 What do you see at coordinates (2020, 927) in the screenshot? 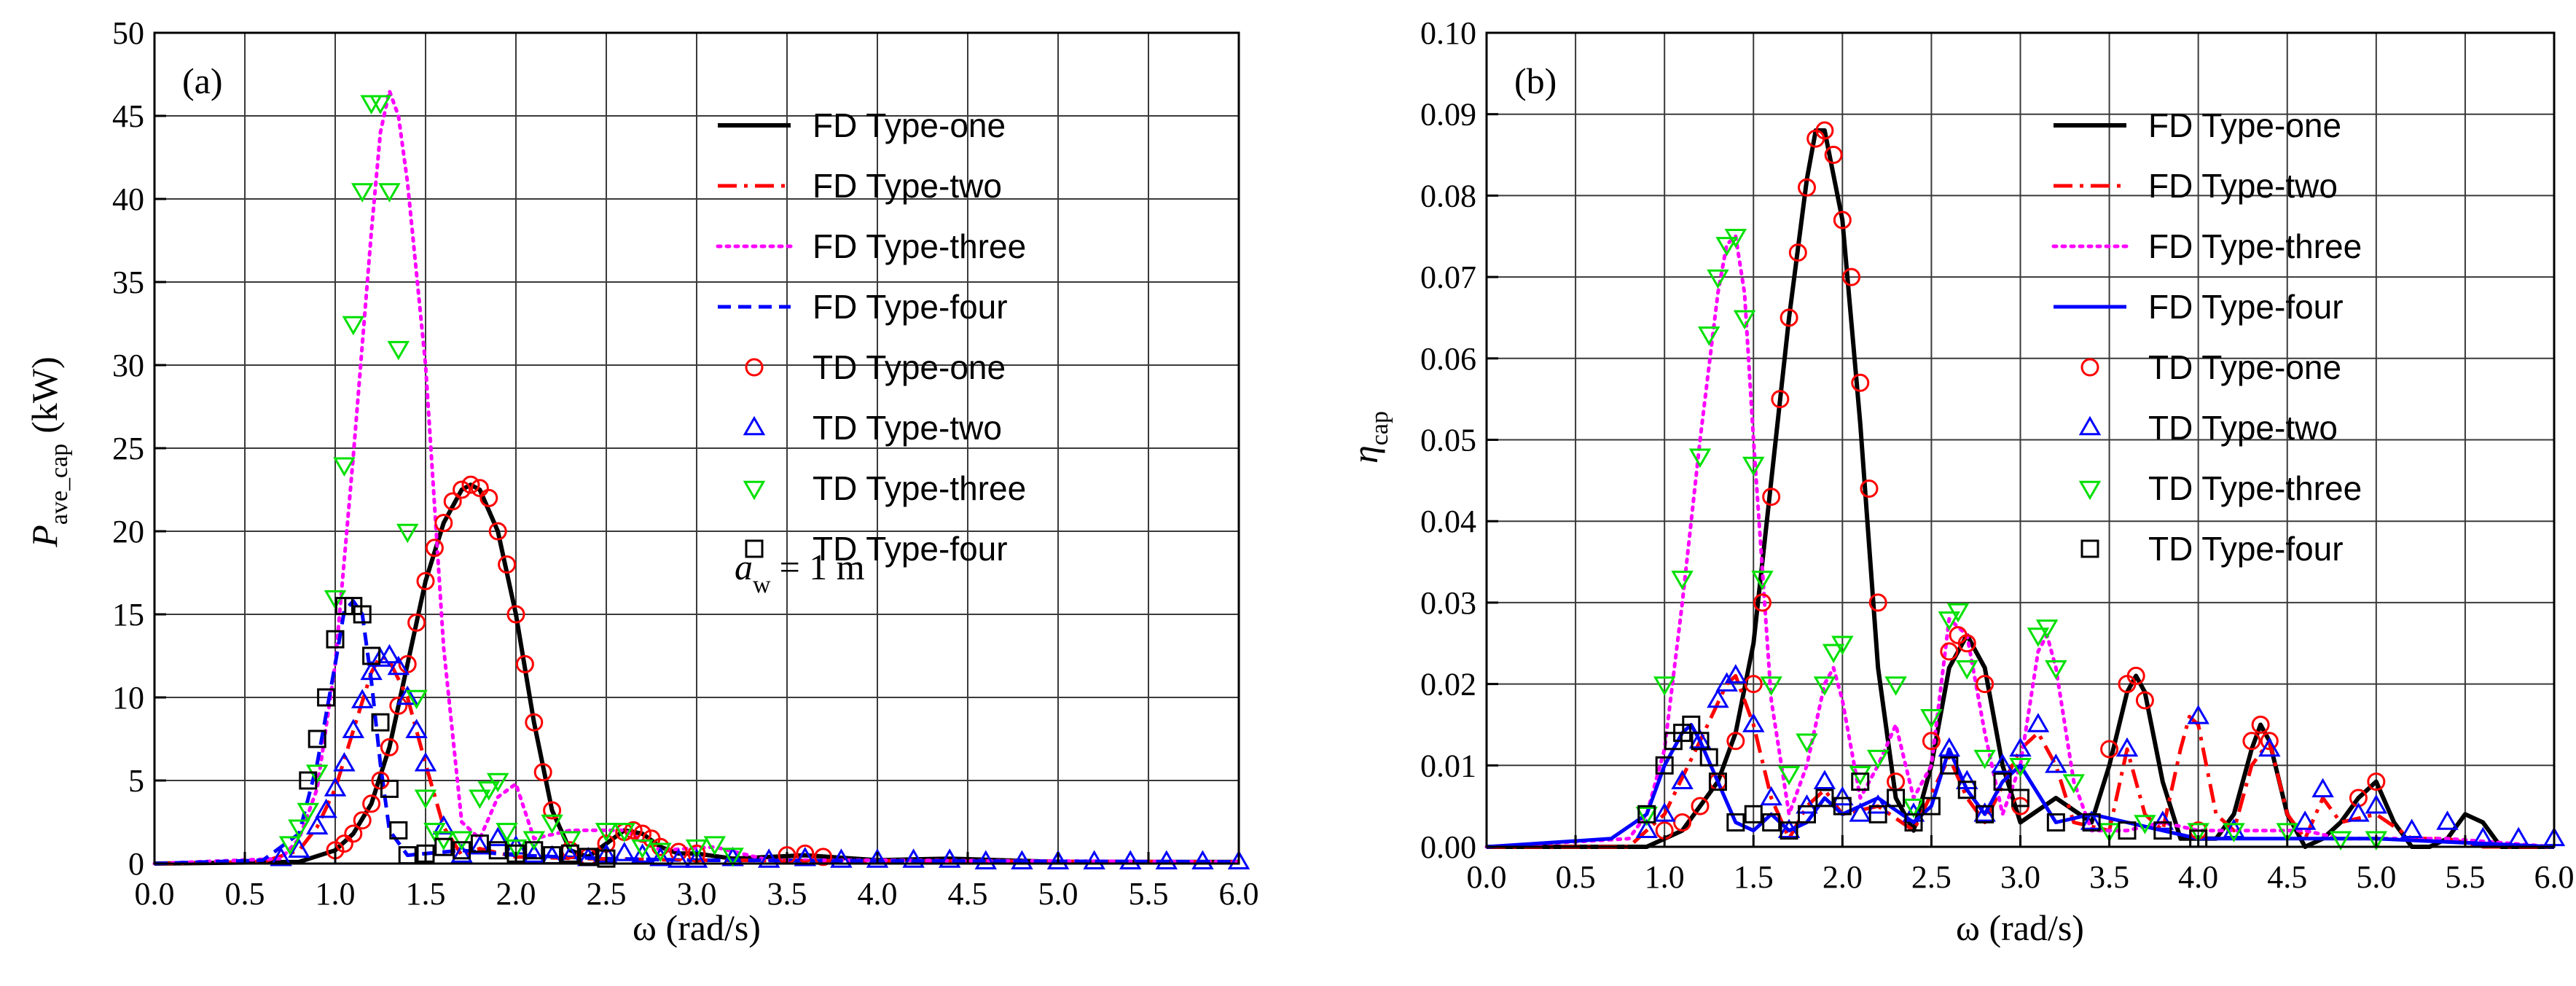
I see `x-axis-label-b: ω (rad/s)` at bounding box center [2020, 927].